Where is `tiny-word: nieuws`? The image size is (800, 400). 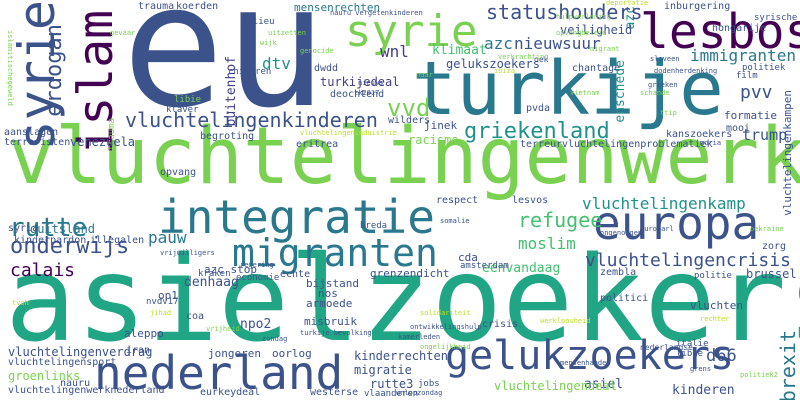
tiny-word: nieuws is located at coordinates (371, 83).